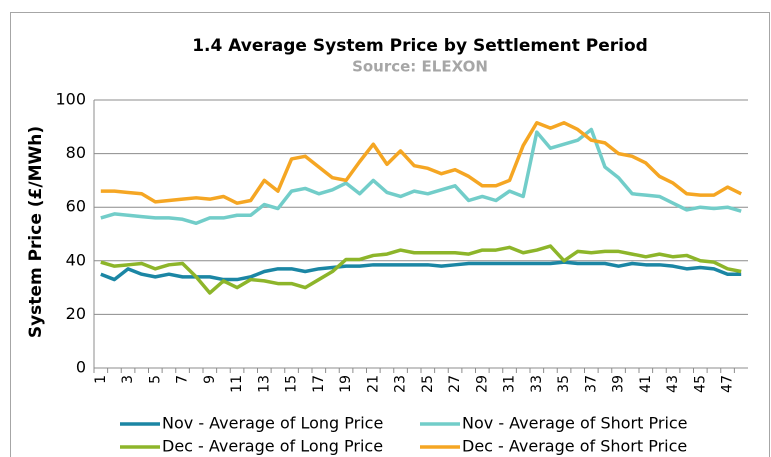  I want to click on y-tick-label: 60, so click(76, 206).